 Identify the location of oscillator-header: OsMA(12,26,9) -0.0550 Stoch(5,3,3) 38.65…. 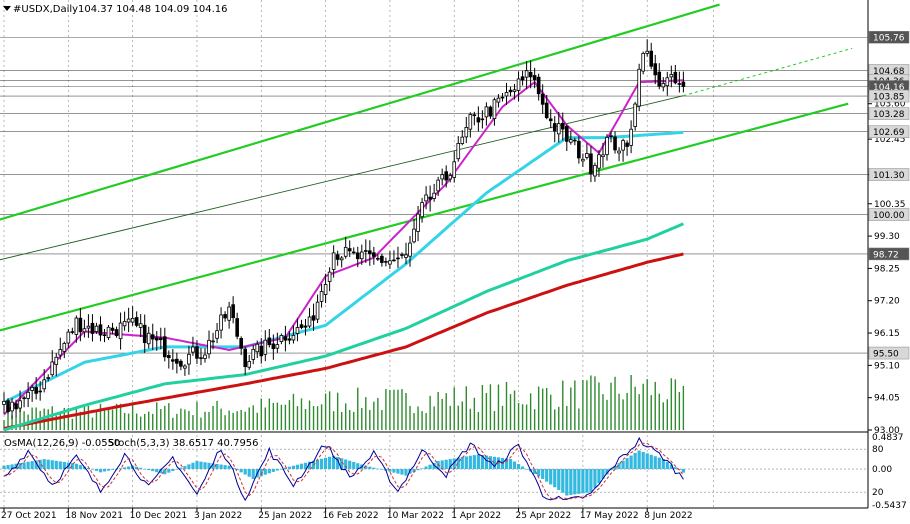
(131, 443).